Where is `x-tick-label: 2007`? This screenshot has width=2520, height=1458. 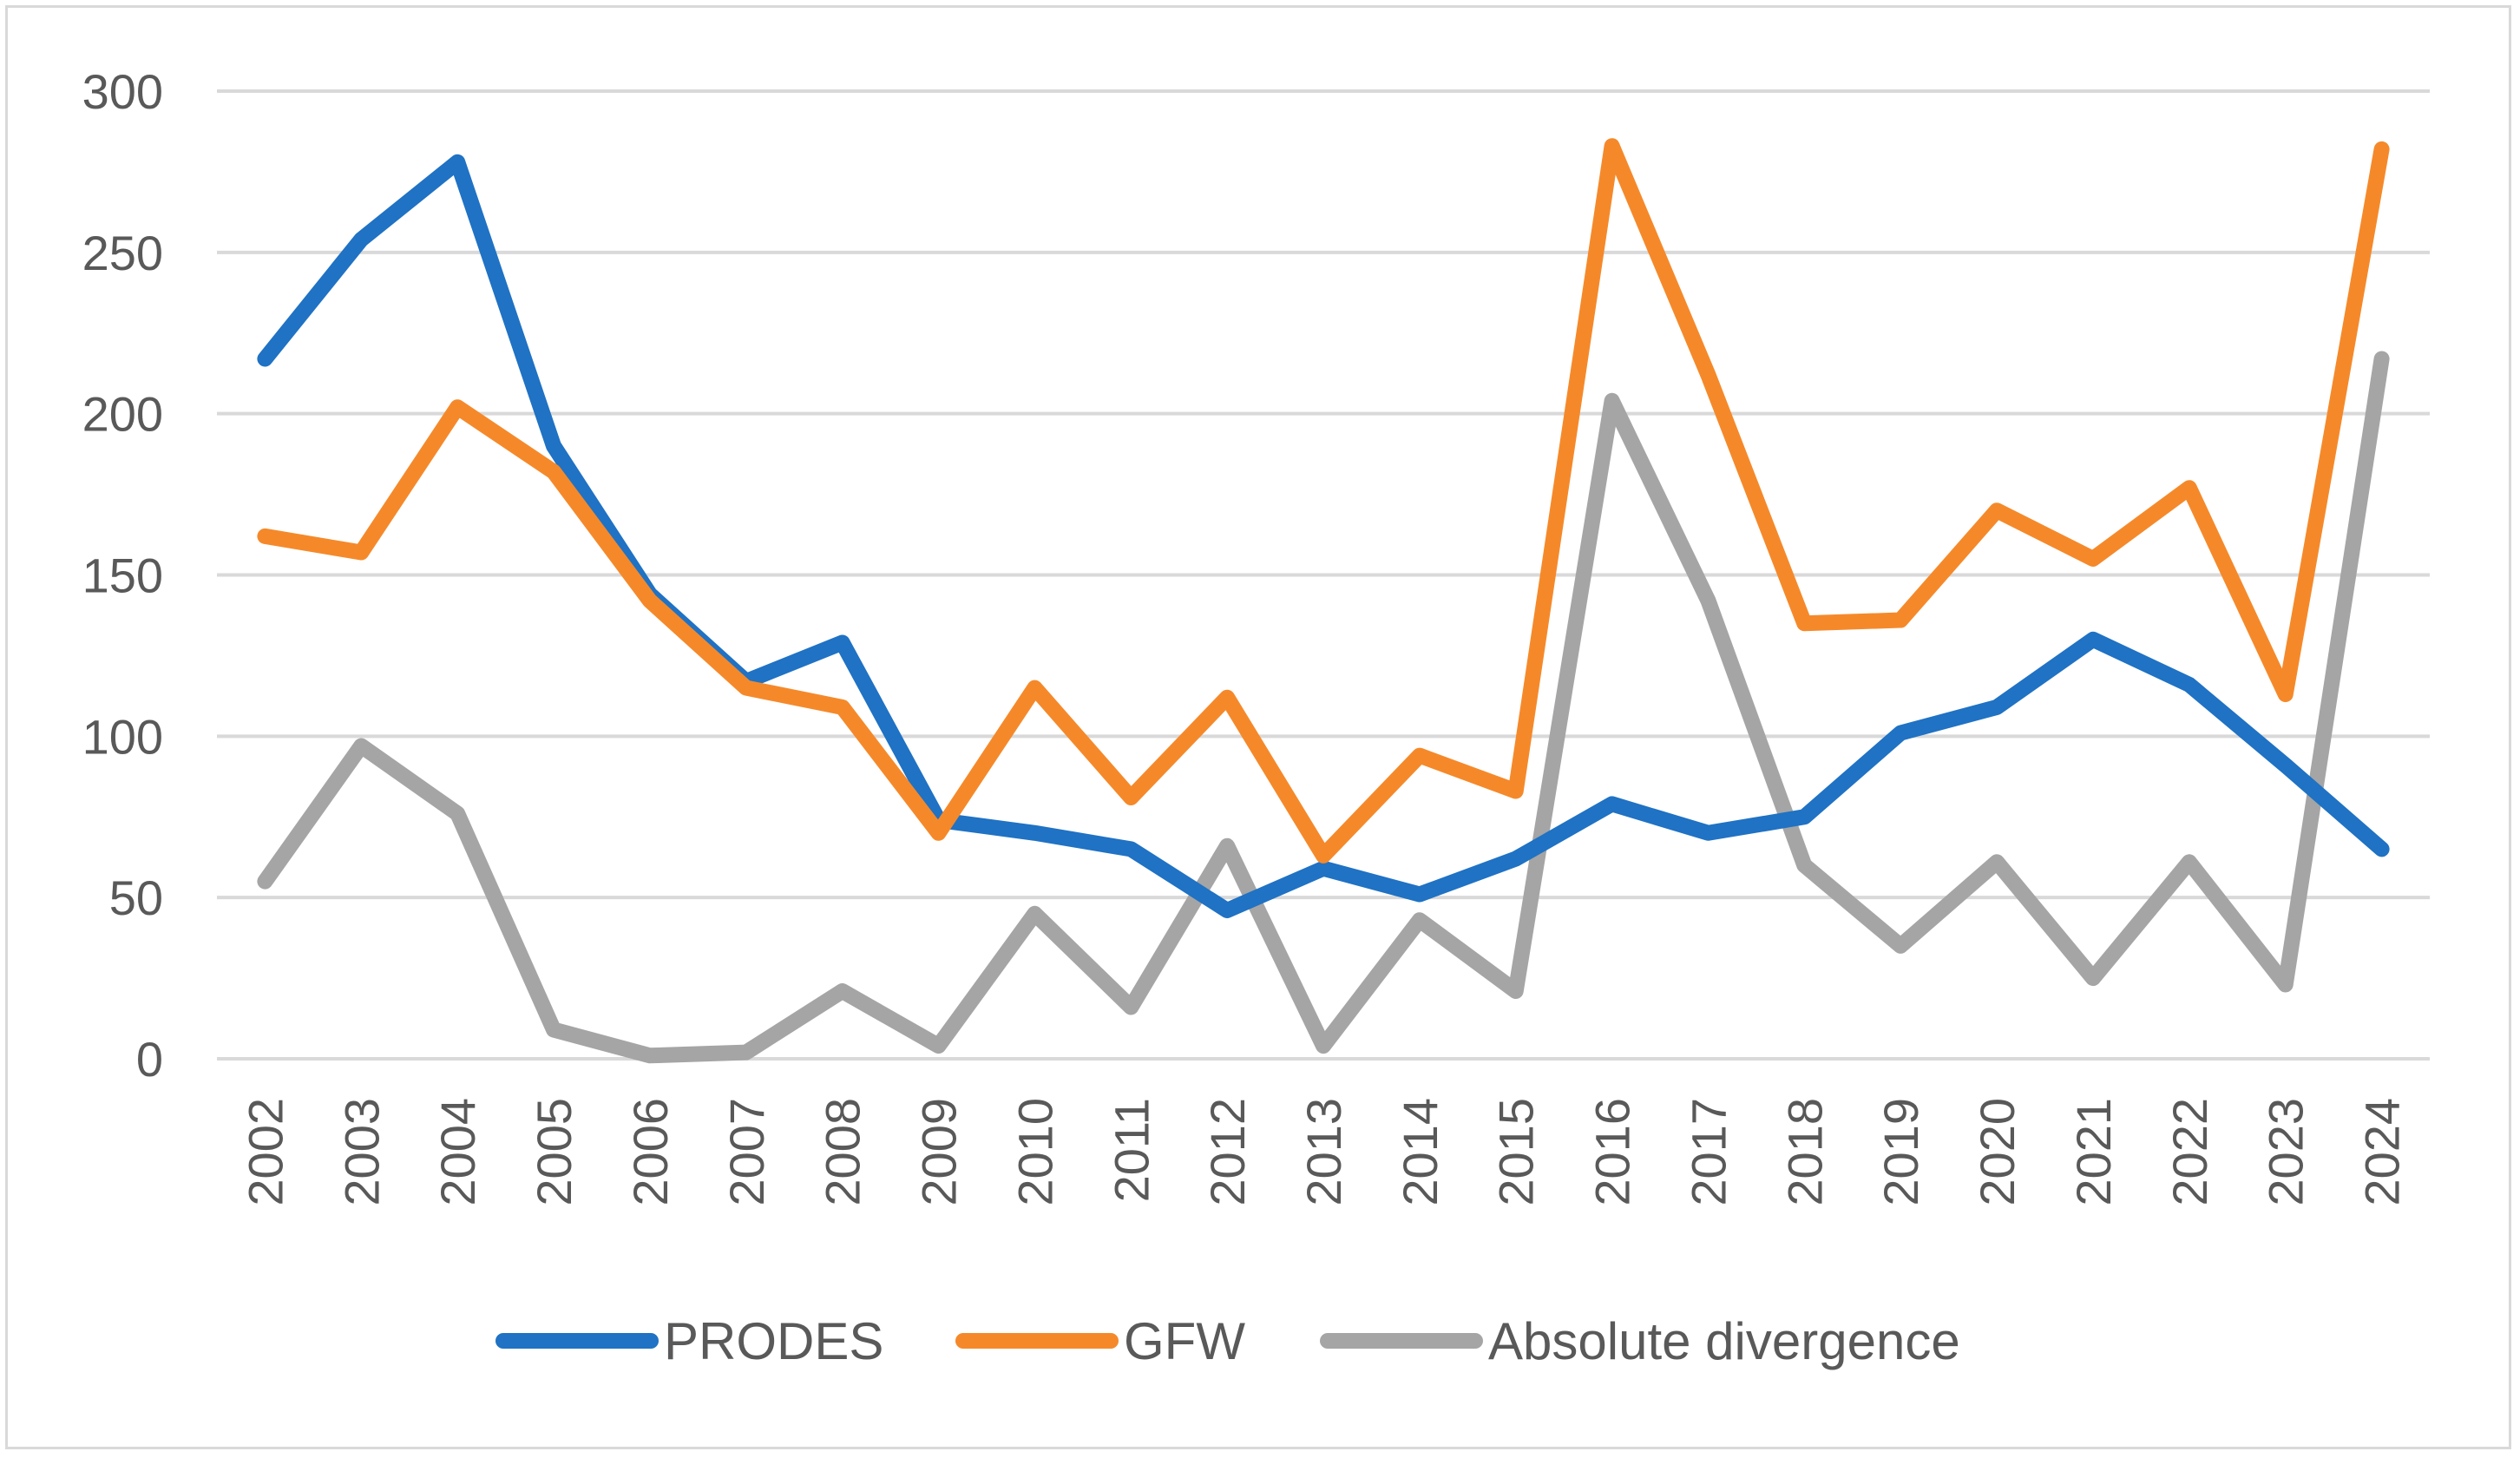
x-tick-label: 2007 is located at coordinates (746, 1152).